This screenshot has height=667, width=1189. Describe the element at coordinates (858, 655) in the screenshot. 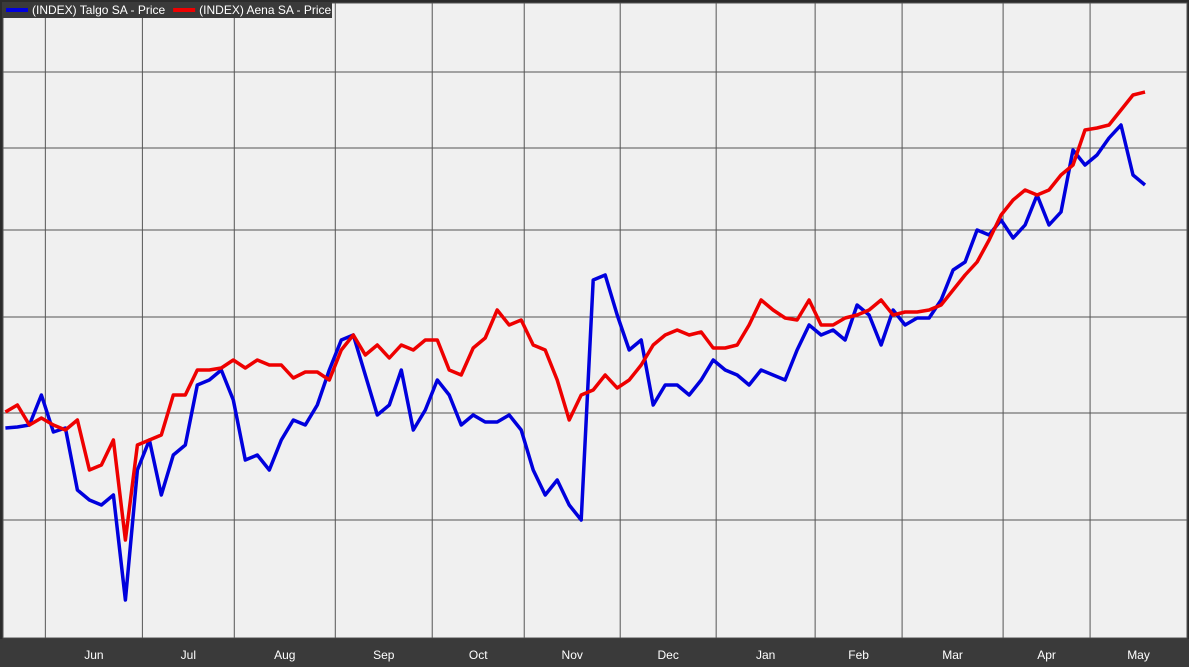

I see `x-tick-label: Feb` at that location.